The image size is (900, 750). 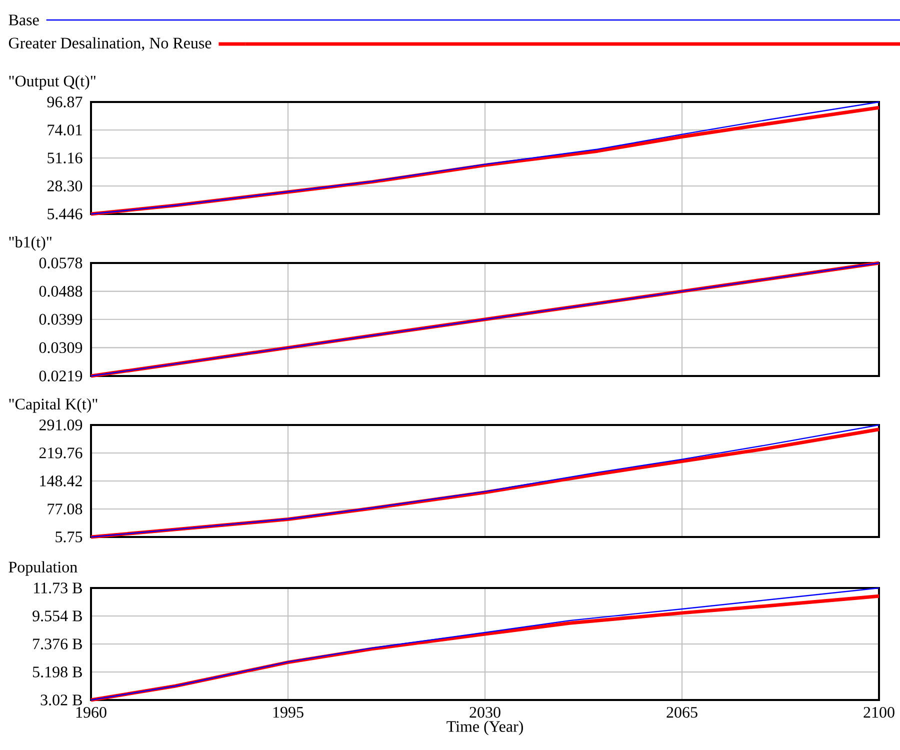 I want to click on chart-title: Population, so click(x=43, y=568).